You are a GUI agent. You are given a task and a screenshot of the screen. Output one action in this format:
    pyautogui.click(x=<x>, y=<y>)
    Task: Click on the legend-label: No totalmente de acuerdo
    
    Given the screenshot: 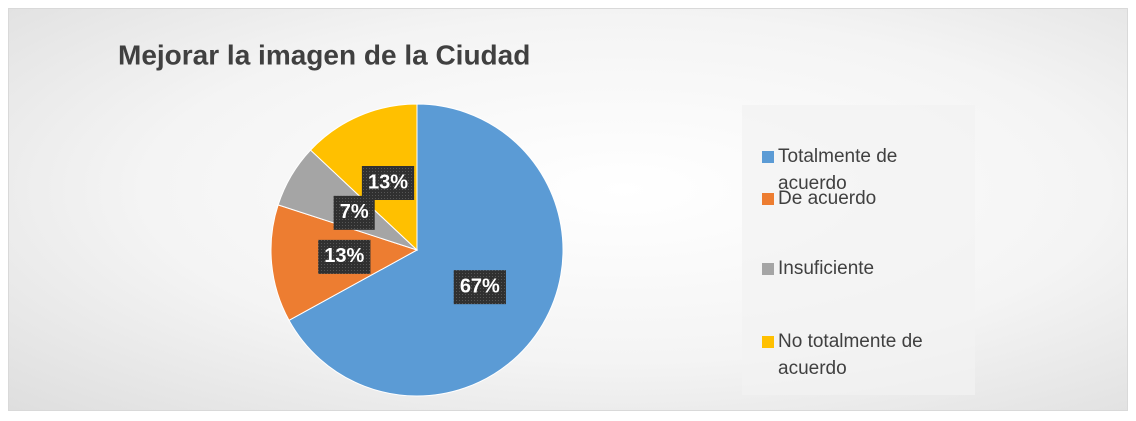 What is the action you would take?
    pyautogui.click(x=850, y=355)
    